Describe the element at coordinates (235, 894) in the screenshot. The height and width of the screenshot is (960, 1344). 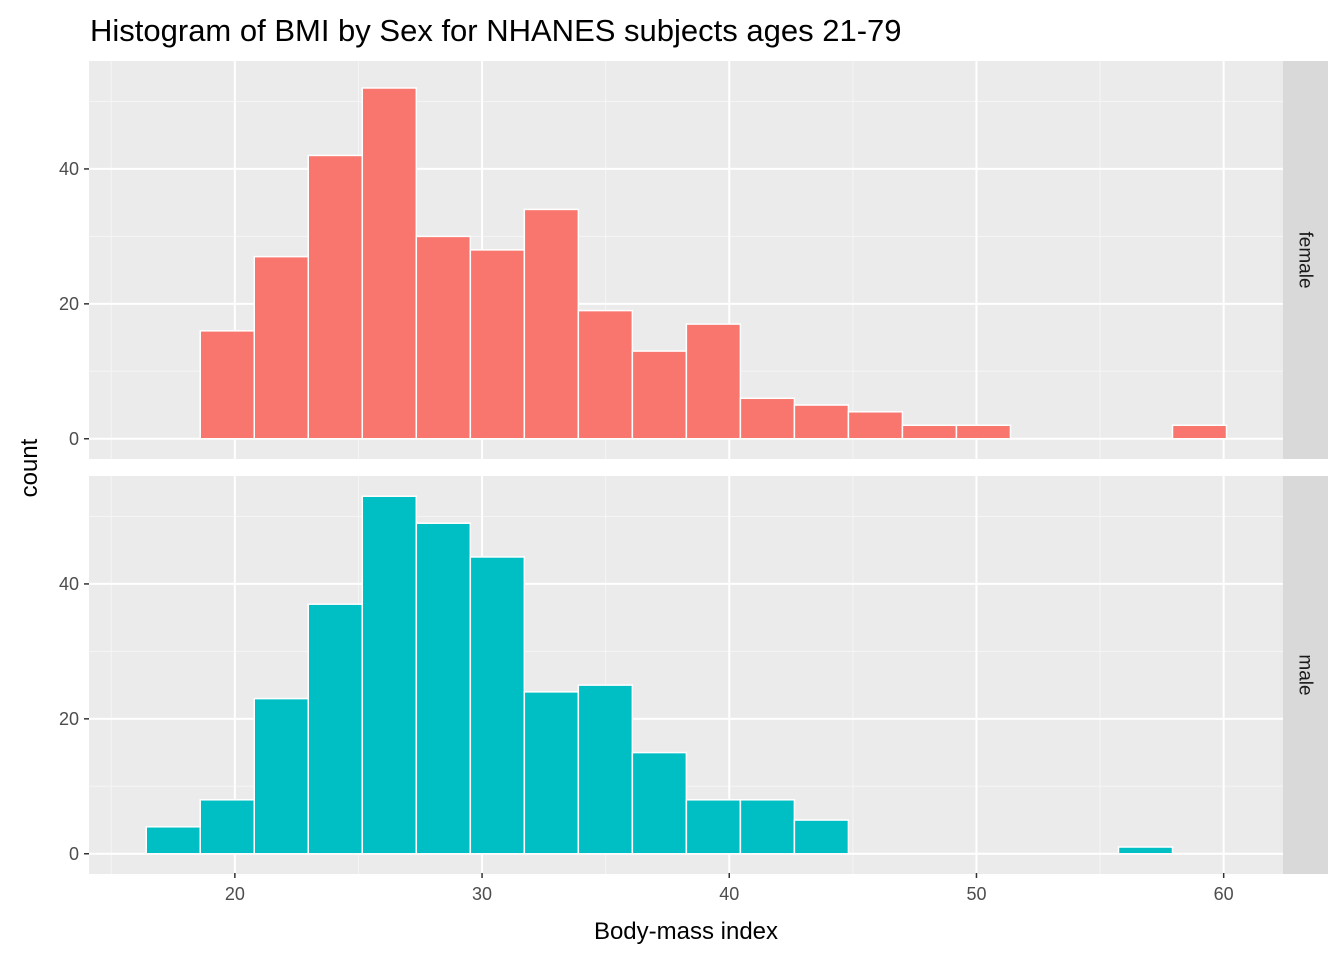
I see `x-tick-label: 20` at that location.